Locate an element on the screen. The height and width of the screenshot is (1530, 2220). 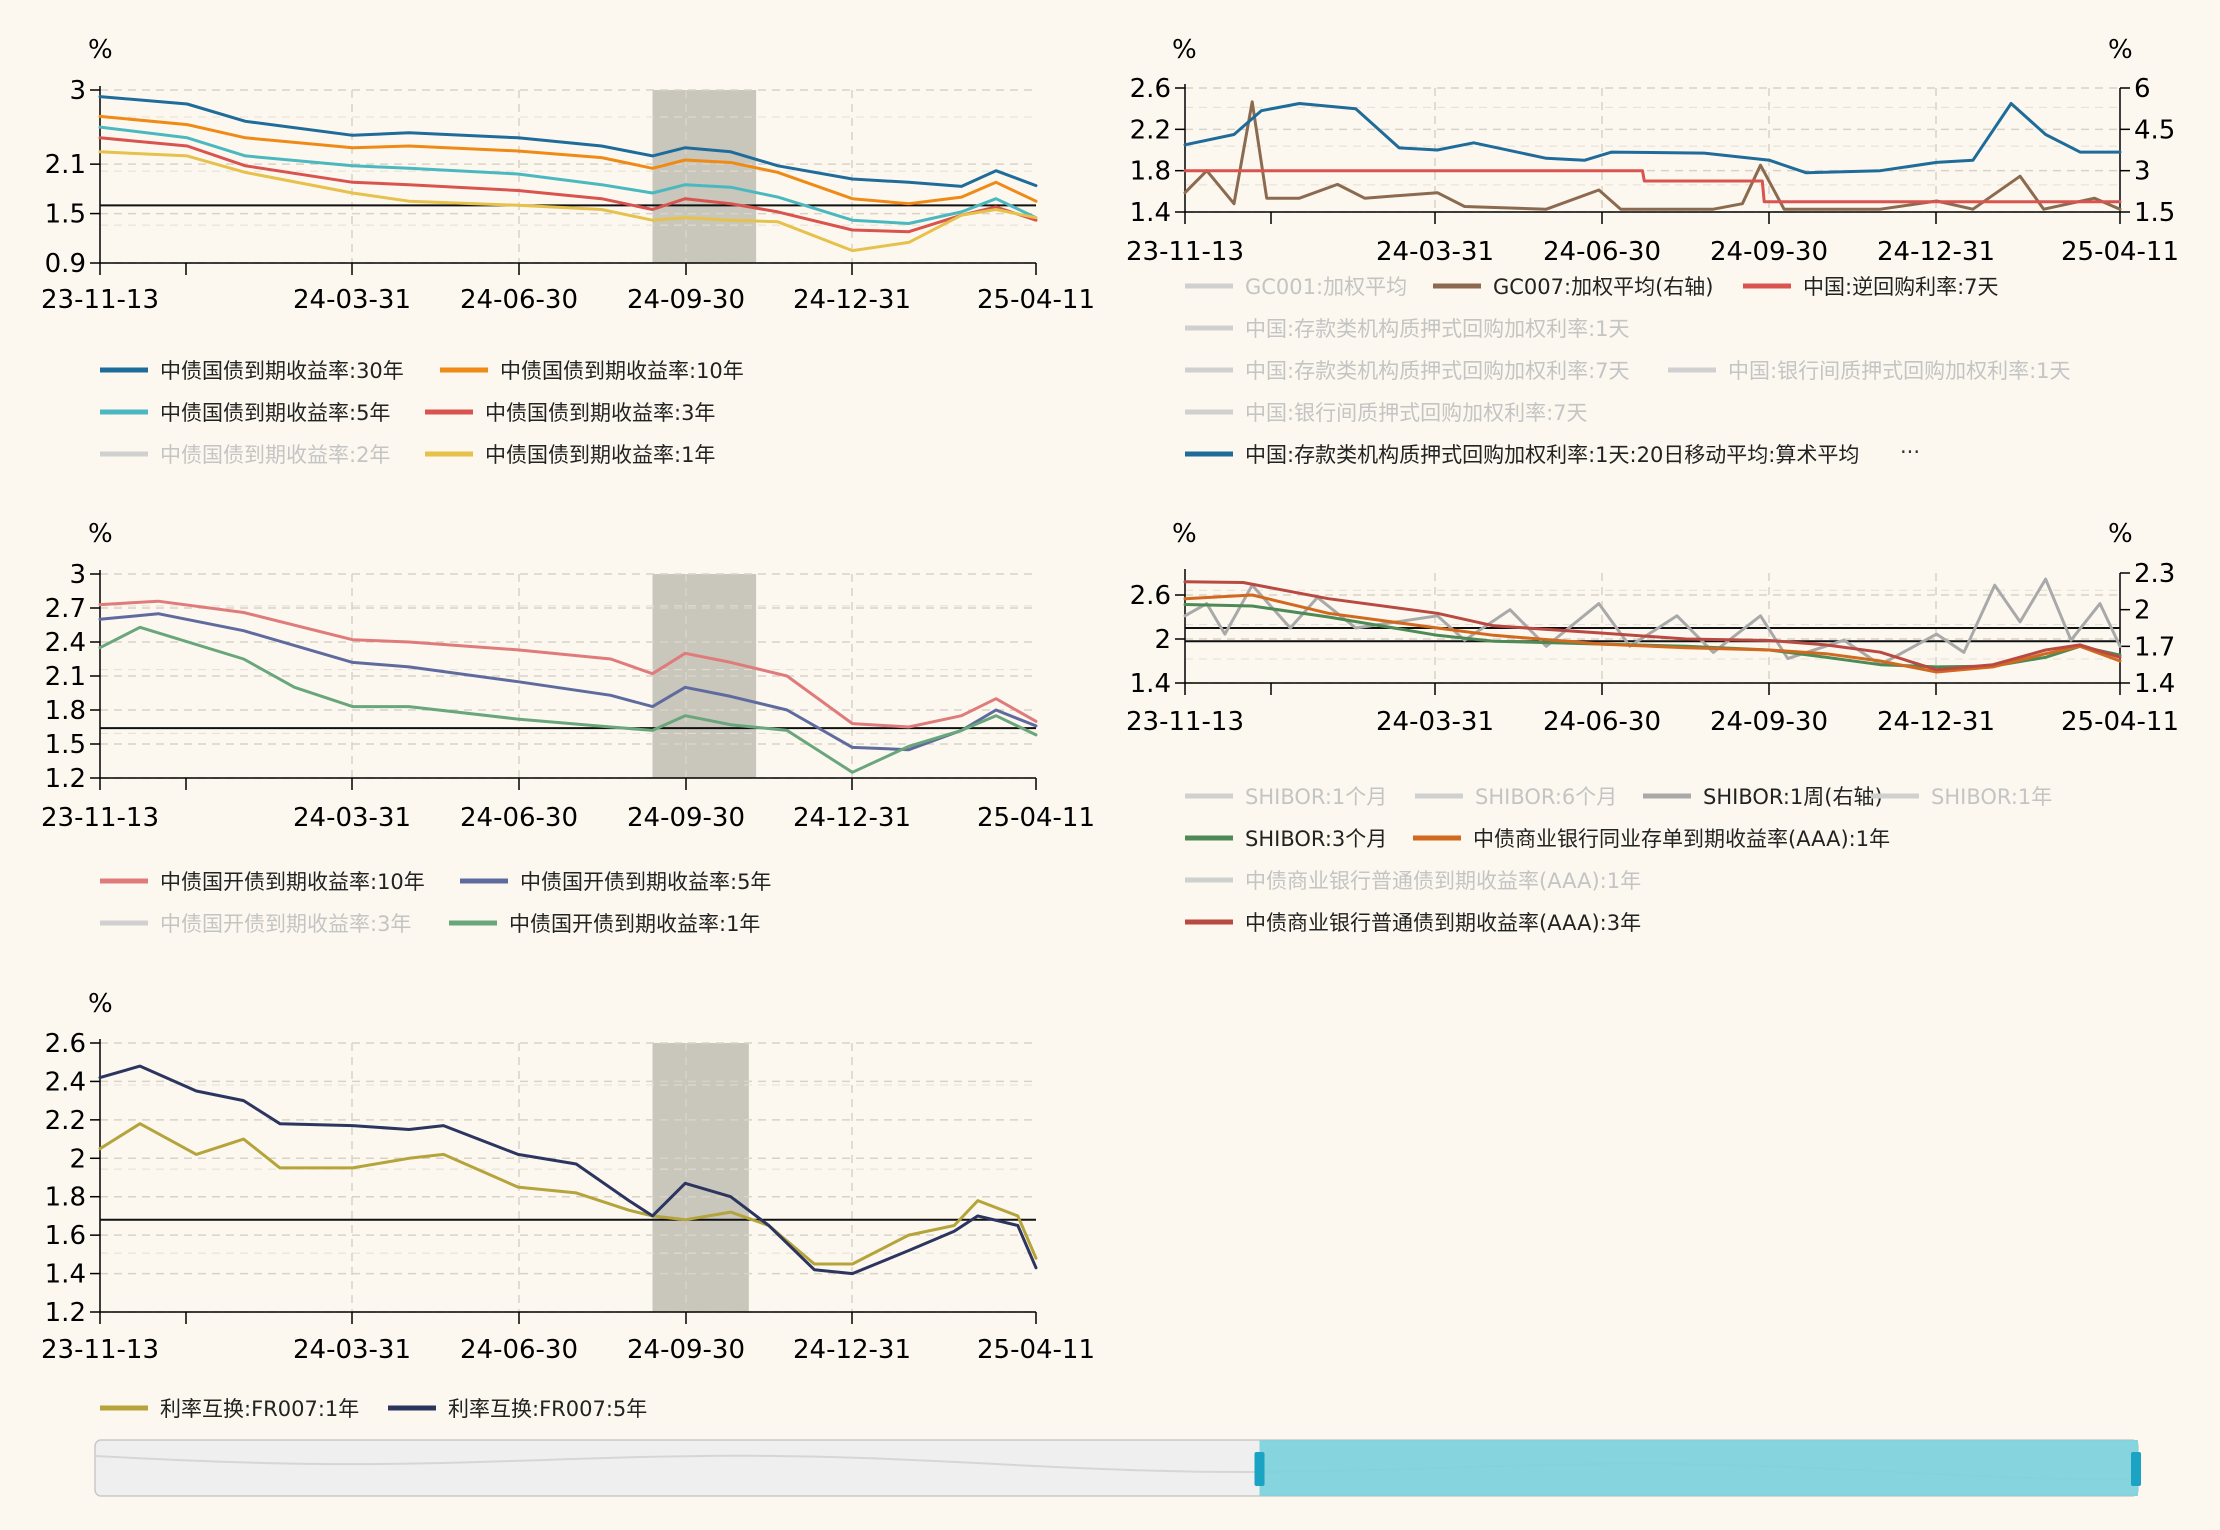
y-tick-label: 1.6 is located at coordinates (65, 1236).